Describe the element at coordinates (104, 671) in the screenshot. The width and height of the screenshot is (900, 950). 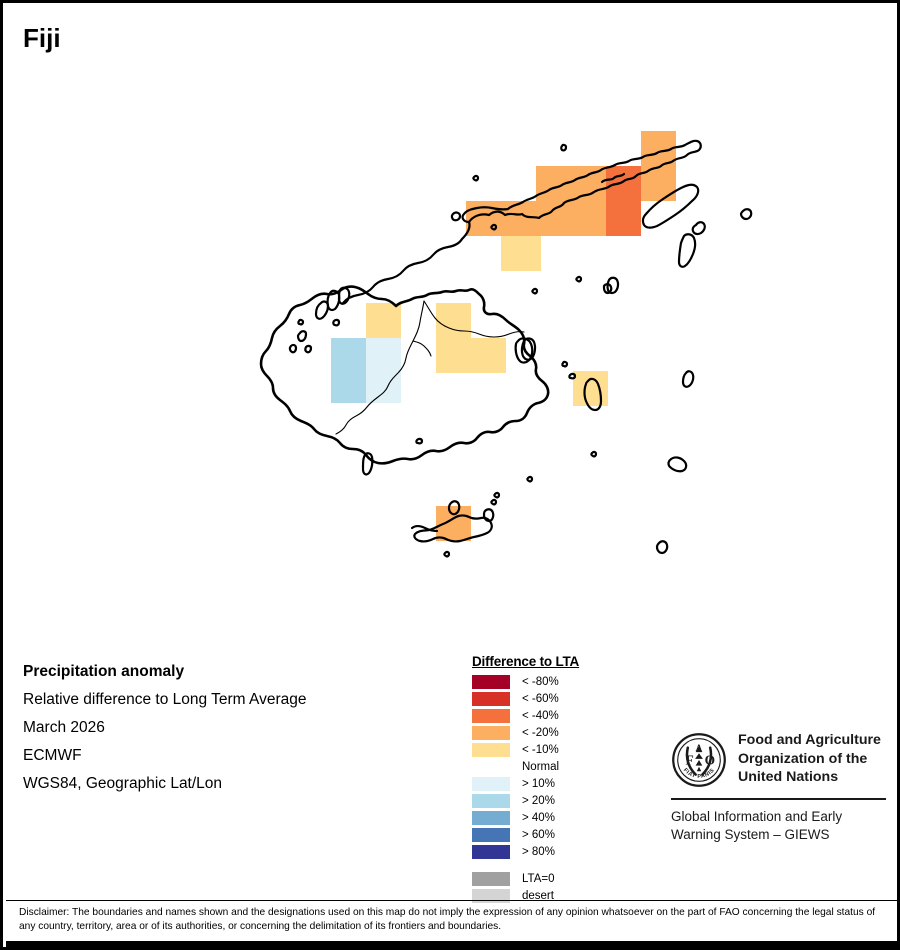
I see `info-line-title: Precipitation anomaly` at that location.